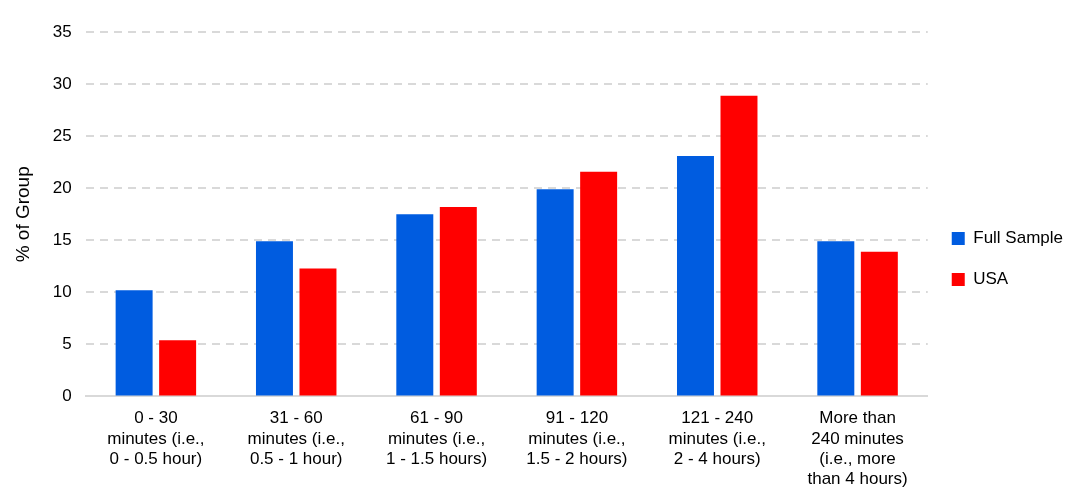  Describe the element at coordinates (62, 292) in the screenshot. I see `y-tick-label: 10` at that location.